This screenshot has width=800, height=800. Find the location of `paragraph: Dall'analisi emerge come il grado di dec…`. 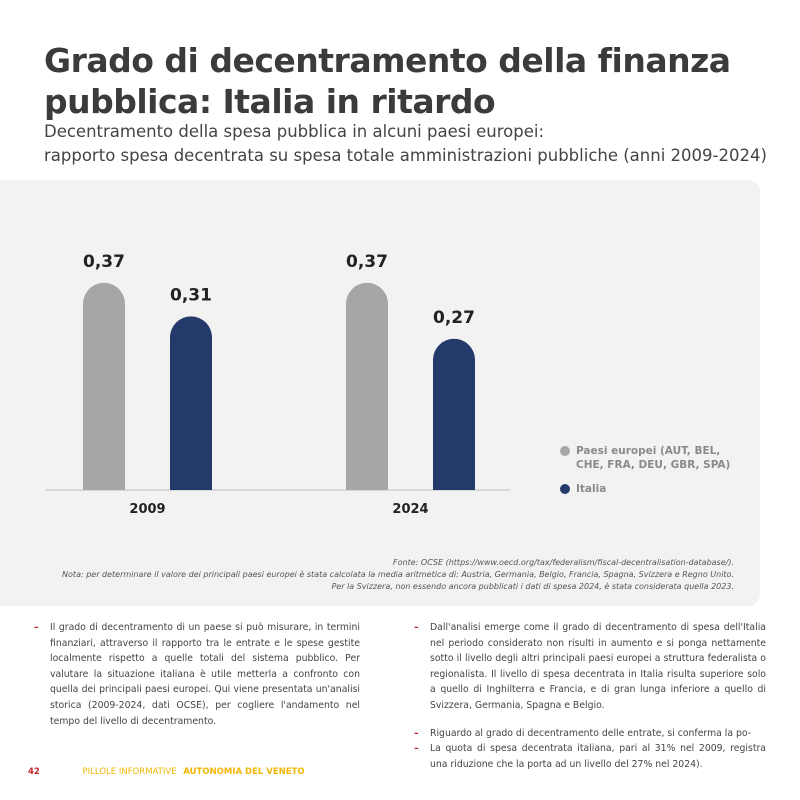

paragraph: Dall'analisi emerge come il grado di dec… is located at coordinates (590, 667).